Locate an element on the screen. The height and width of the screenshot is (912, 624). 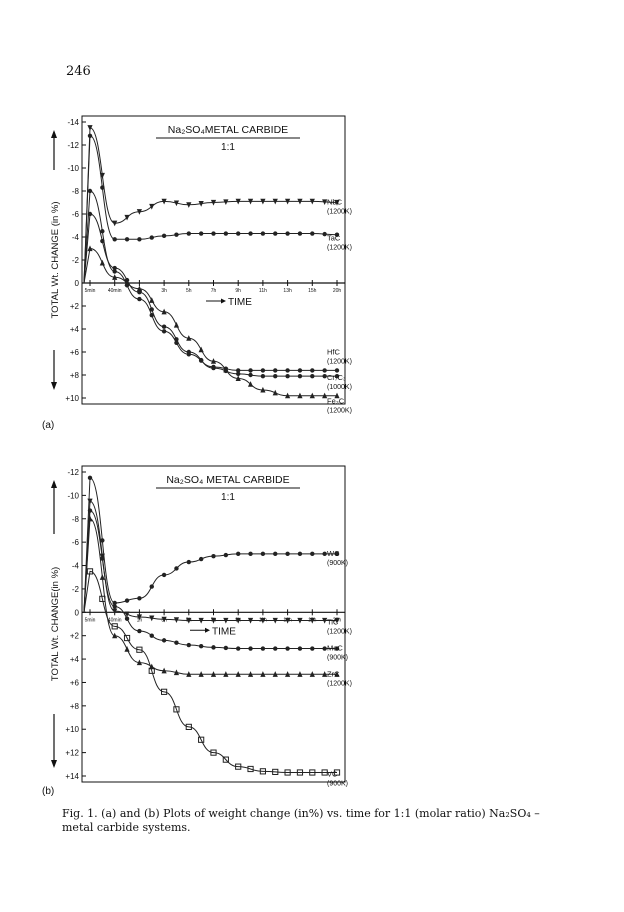
time-arrow-head is located at coordinates (207, 630).